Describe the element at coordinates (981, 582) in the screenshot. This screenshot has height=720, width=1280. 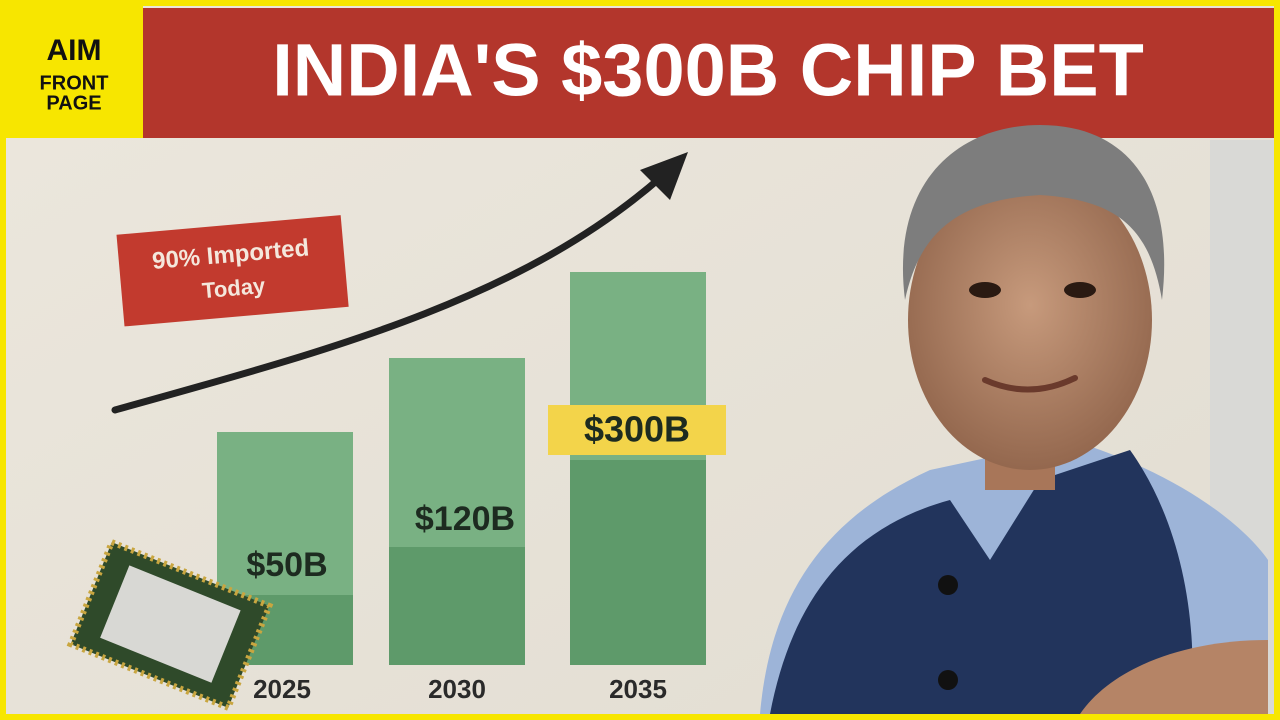
I see `jacket` at that location.